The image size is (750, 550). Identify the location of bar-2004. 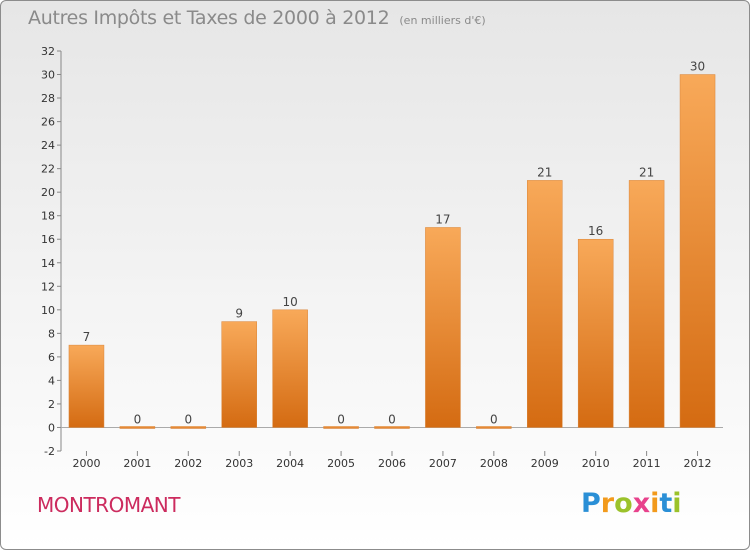
(290, 368).